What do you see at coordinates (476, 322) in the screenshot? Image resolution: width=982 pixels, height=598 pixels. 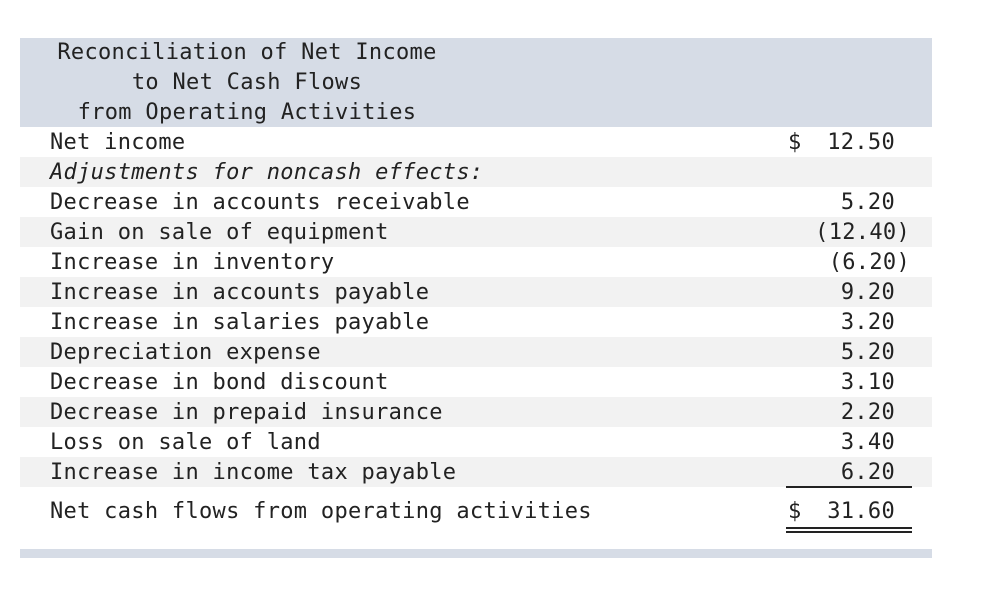 I see `row-salaries-payable: Increase in salaries payable 3.20` at bounding box center [476, 322].